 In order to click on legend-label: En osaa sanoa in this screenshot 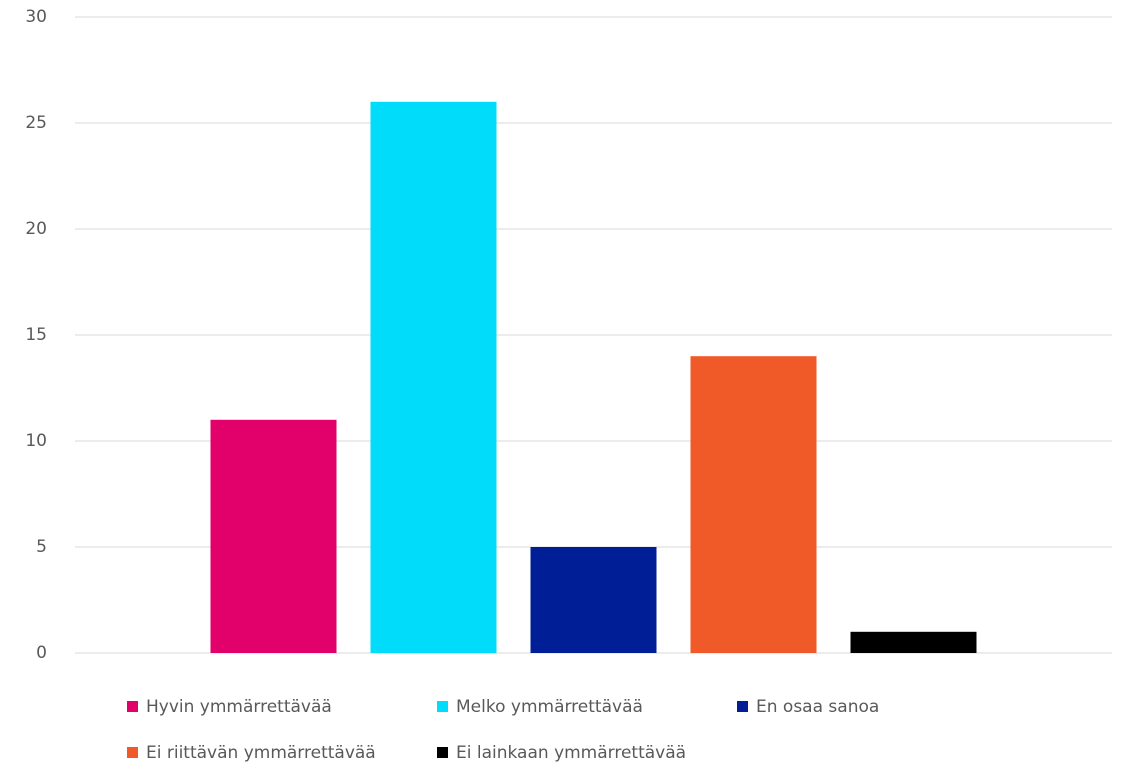, I will do `click(817, 707)`.